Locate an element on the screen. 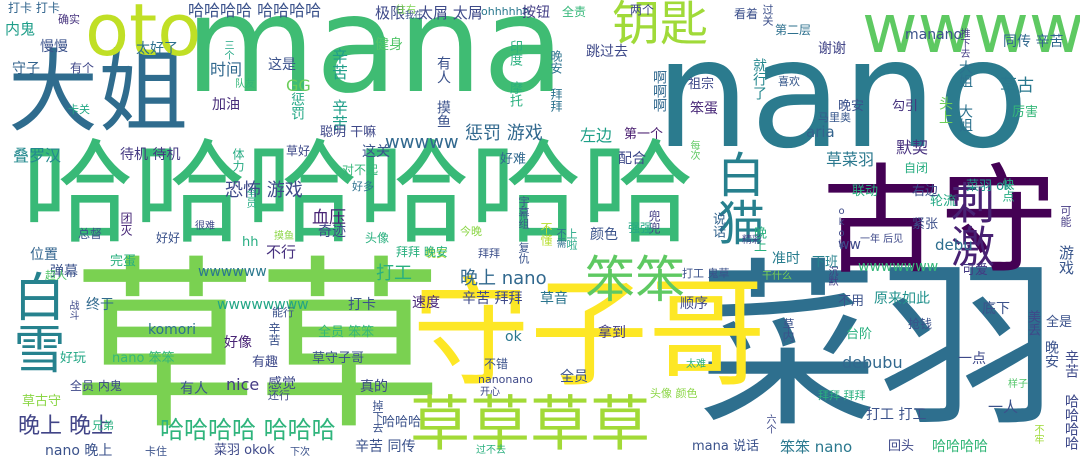 This screenshot has height=463, width=1080. word-142: 打卡 is located at coordinates (362, 305).